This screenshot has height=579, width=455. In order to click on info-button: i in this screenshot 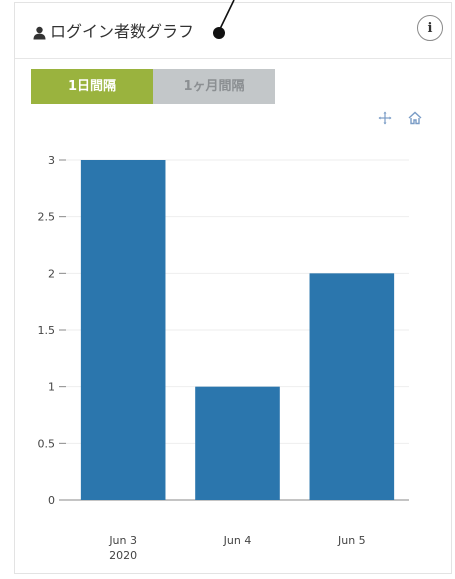, I will do `click(430, 28)`.